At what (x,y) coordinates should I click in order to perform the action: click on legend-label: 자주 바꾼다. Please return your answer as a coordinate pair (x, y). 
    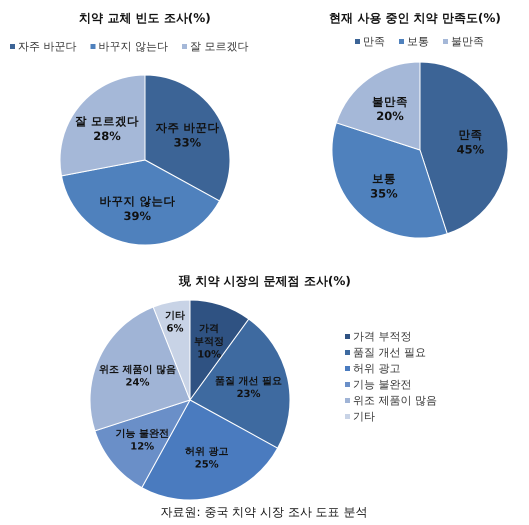
    Looking at the image, I should click on (47, 46).